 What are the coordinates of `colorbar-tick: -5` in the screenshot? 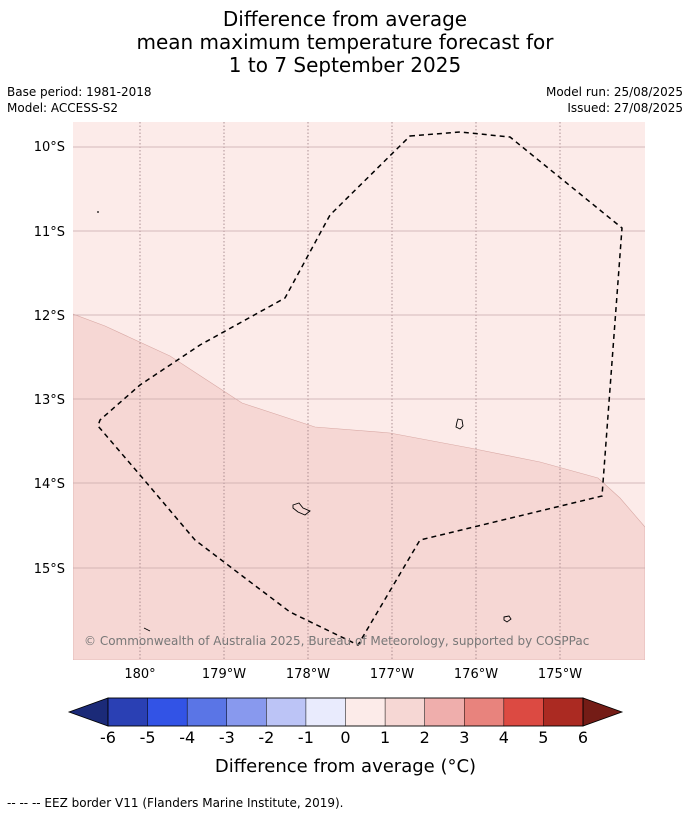 It's located at (148, 737).